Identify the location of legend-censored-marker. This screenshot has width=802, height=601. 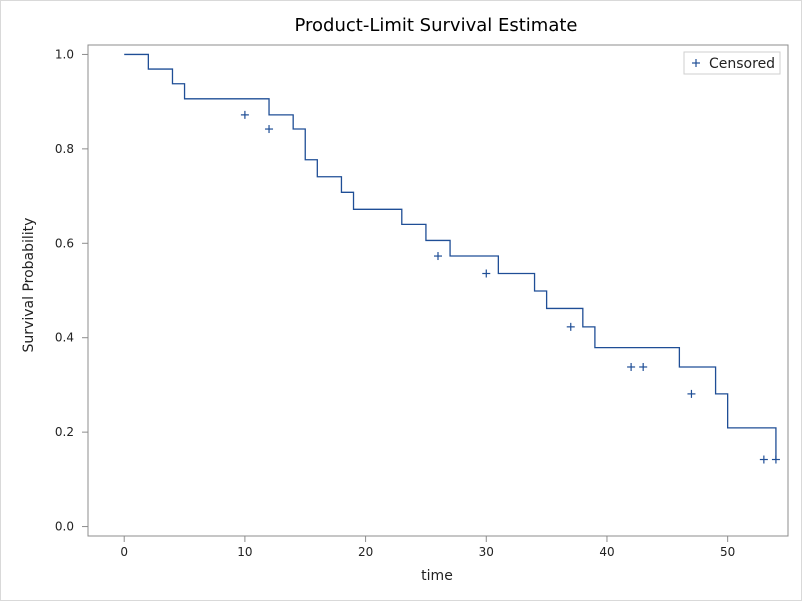
(696, 63).